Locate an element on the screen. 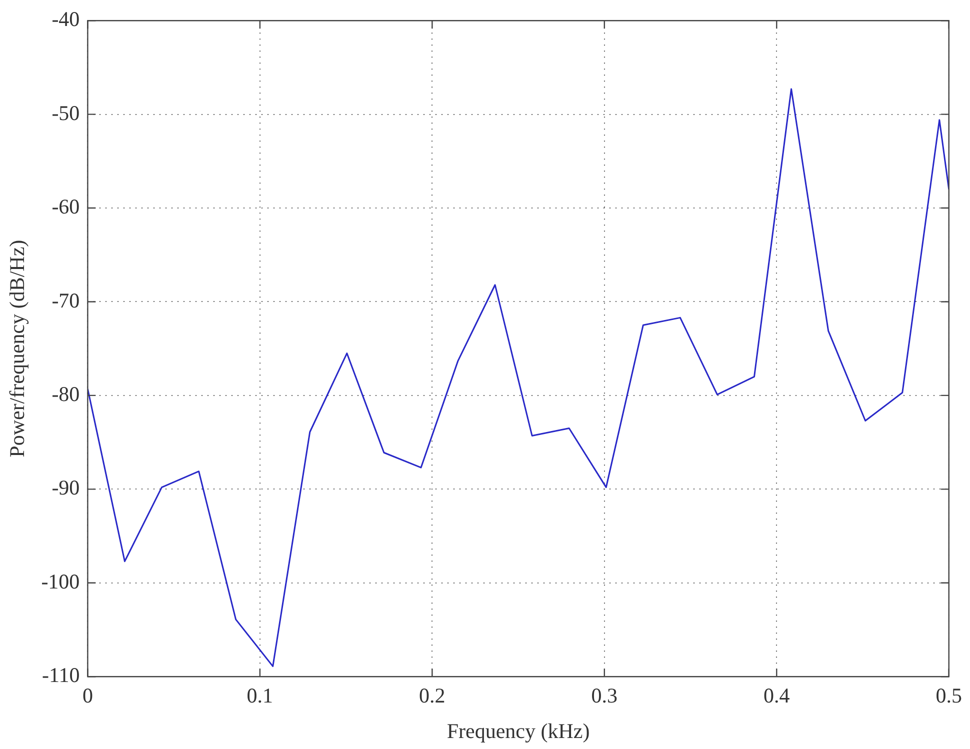 The image size is (970, 749). y-tick-label: -100 is located at coordinates (60, 581).